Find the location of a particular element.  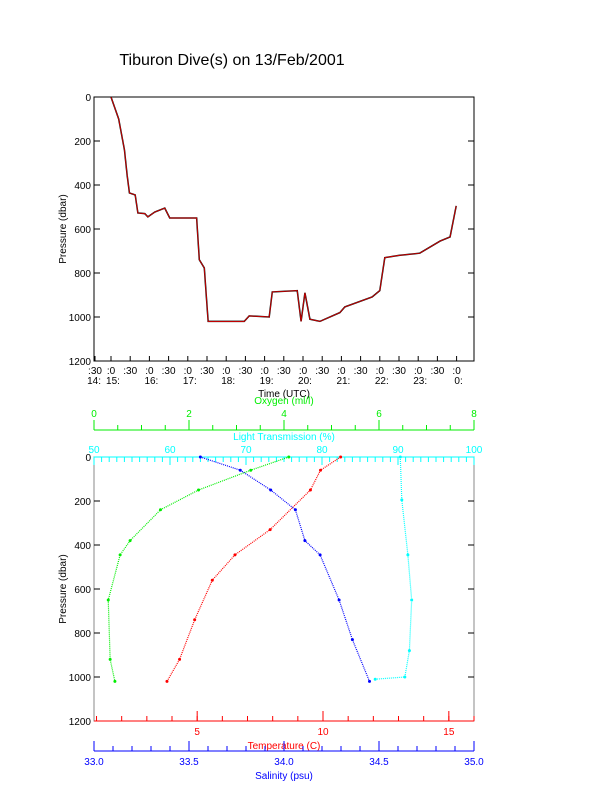

axis-tick-label: 33.5 is located at coordinates (189, 762).